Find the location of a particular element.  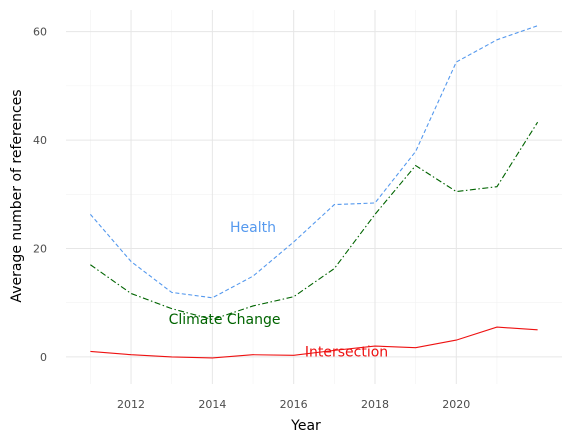

y-tick-label: 20 is located at coordinates (40, 248).